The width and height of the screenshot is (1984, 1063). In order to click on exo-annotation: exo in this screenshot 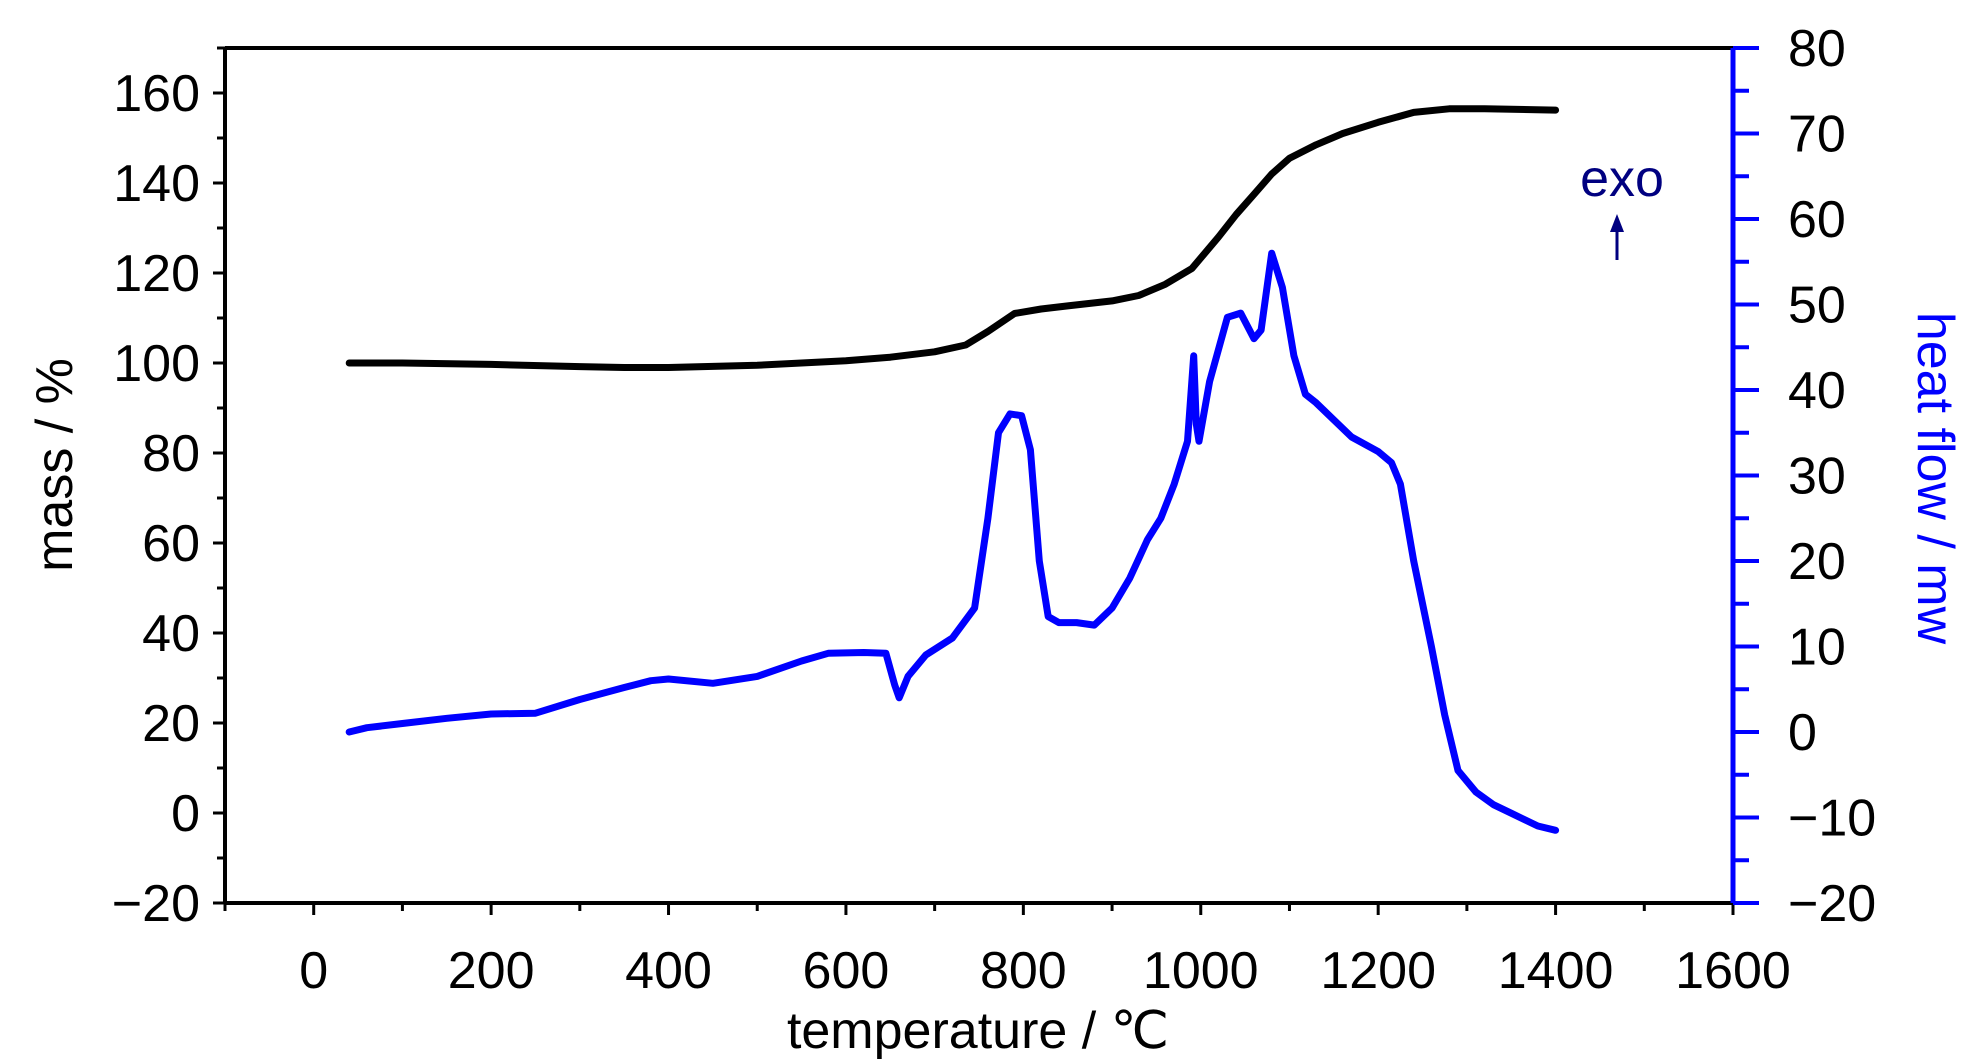, I will do `click(1622, 179)`.